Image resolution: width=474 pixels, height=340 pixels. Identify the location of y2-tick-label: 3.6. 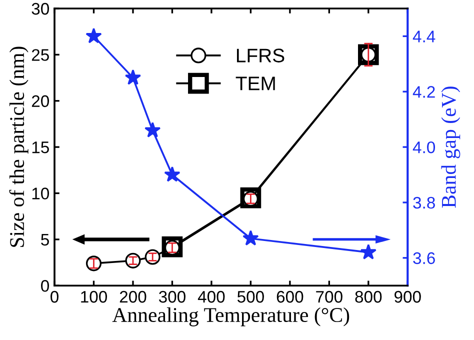
(424, 258).